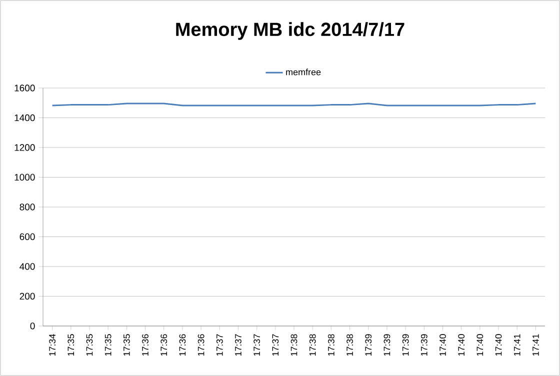 The height and width of the screenshot is (376, 560). Describe the element at coordinates (24, 88) in the screenshot. I see `y-tick-label: 1600` at that location.